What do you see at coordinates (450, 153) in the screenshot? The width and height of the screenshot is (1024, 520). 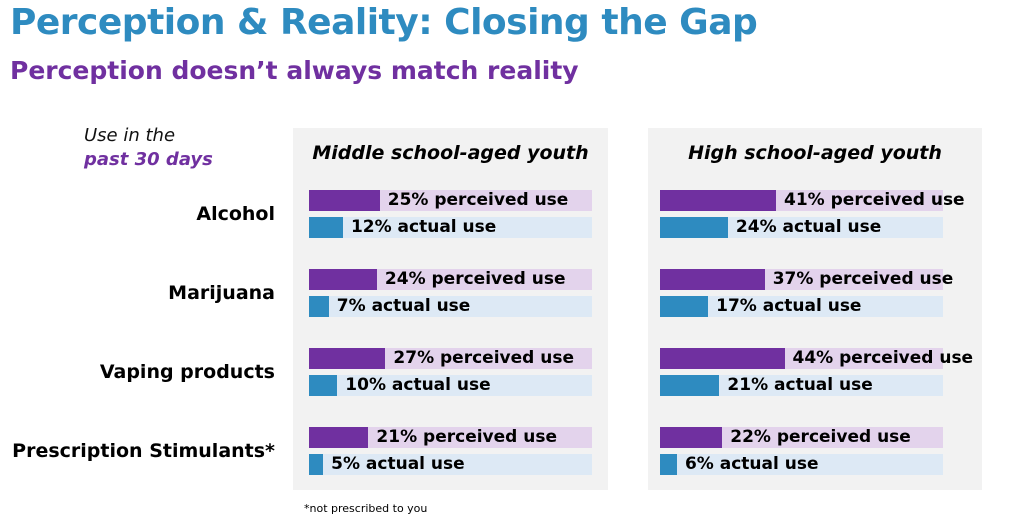 I see `panel-title: Middle school-aged youth` at bounding box center [450, 153].